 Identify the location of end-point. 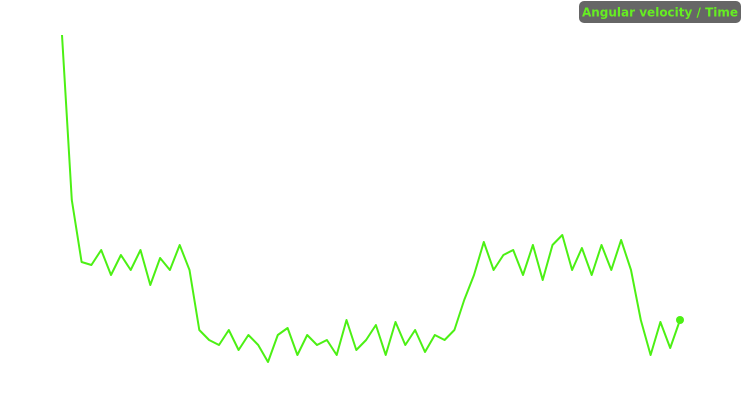
(680, 320).